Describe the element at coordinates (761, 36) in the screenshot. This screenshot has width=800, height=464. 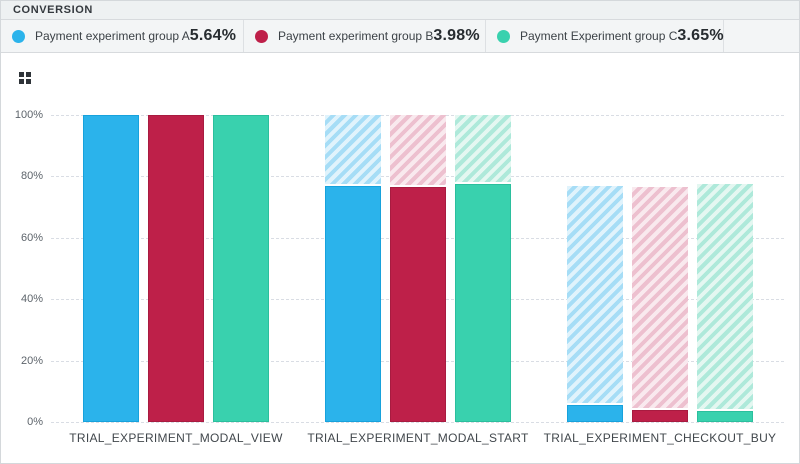
I see `legend-filler` at that location.